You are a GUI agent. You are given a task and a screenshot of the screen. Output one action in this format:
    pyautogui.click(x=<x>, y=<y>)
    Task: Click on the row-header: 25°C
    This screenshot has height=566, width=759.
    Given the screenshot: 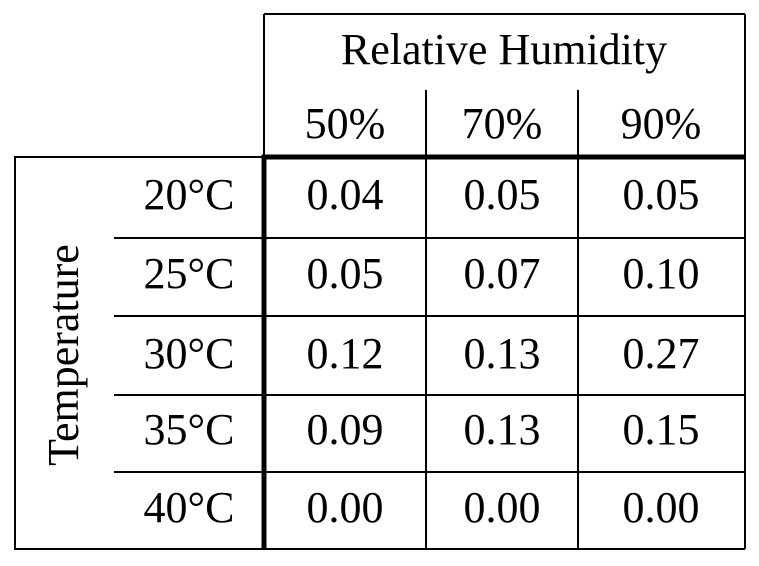 What is the action you would take?
    pyautogui.click(x=189, y=273)
    